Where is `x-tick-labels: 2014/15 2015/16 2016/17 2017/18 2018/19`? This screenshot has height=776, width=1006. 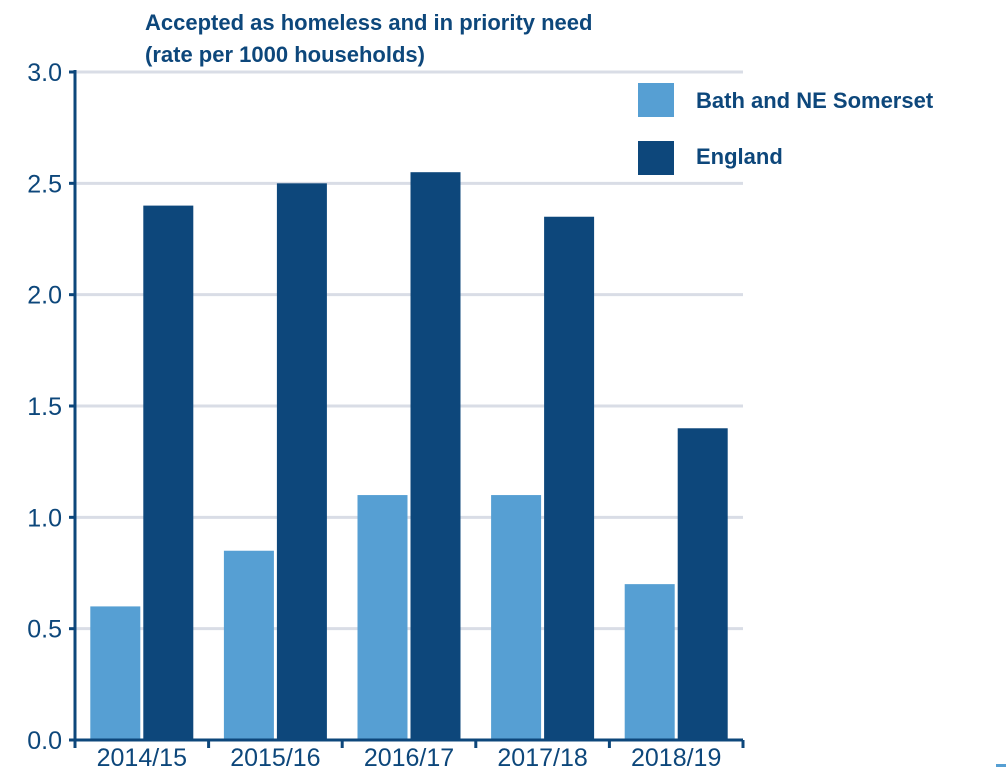
x-tick-labels: 2014/15 2015/16 2016/17 2017/18 2018/19 is located at coordinates (409, 758).